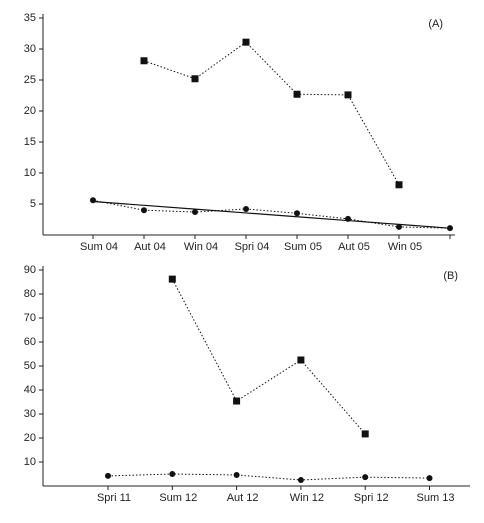 The width and height of the screenshot is (484, 523). Describe the element at coordinates (436, 498) in the screenshot. I see `x-tick-label: Sum 13` at that location.